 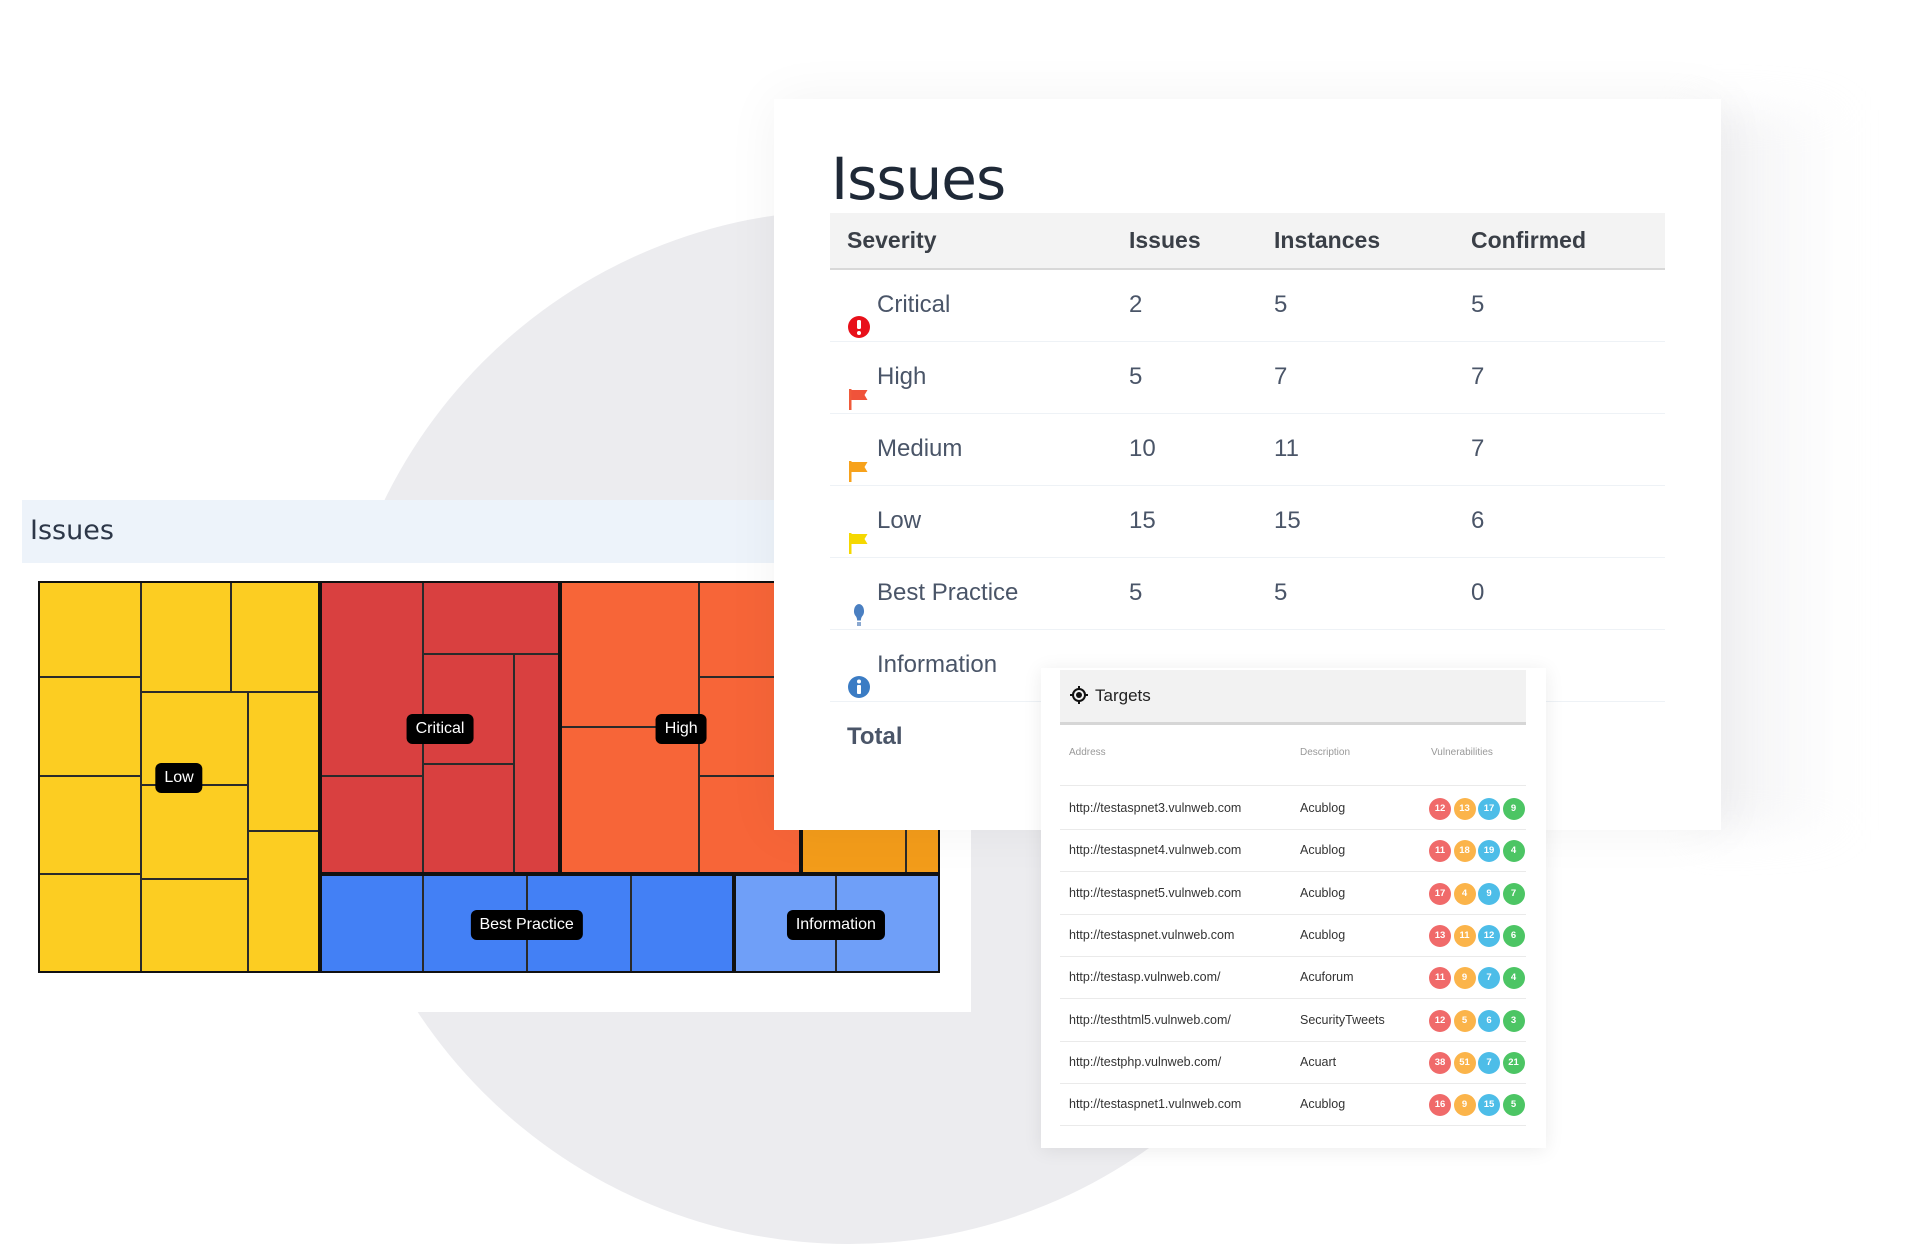 What do you see at coordinates (1513, 893) in the screenshot?
I see `vuln-badge-low: 7` at bounding box center [1513, 893].